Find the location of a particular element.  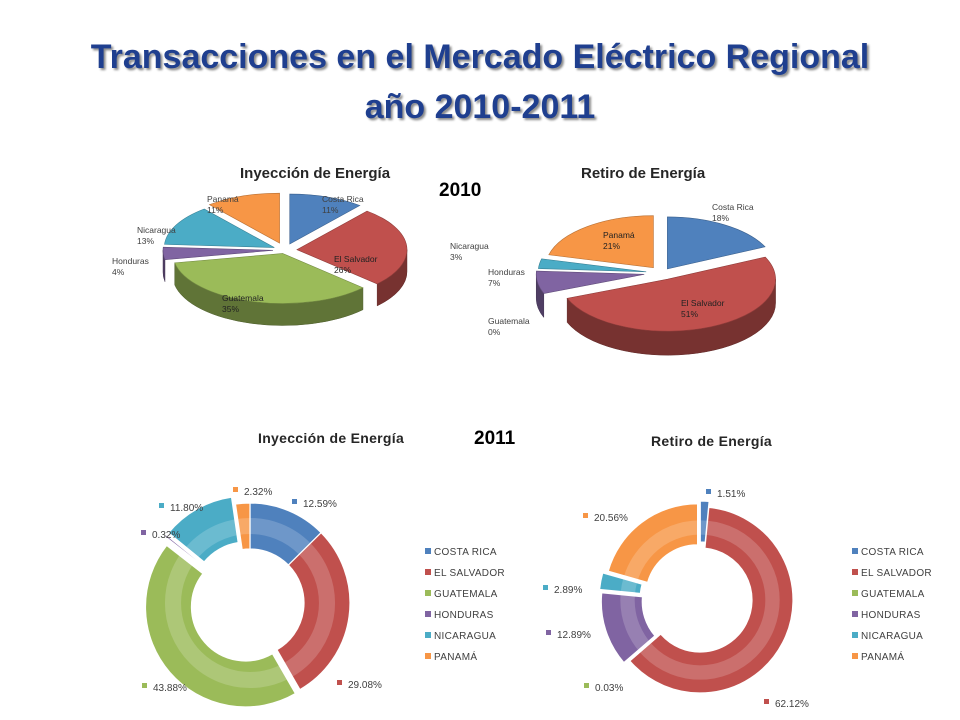

data-label-nicaragua: 2.89% is located at coordinates (568, 590).